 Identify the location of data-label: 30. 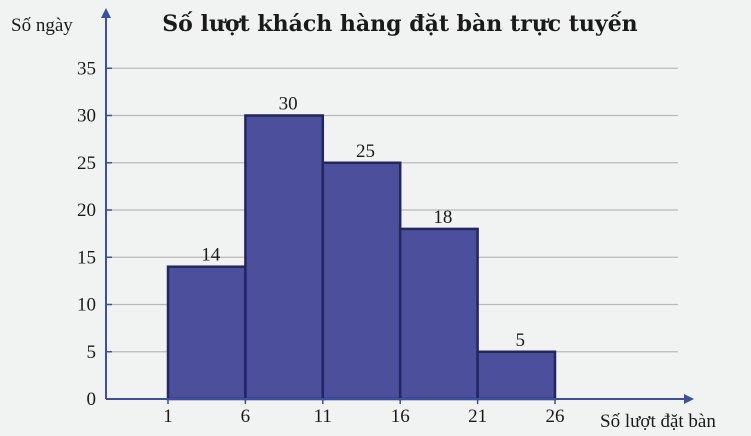
(288, 104).